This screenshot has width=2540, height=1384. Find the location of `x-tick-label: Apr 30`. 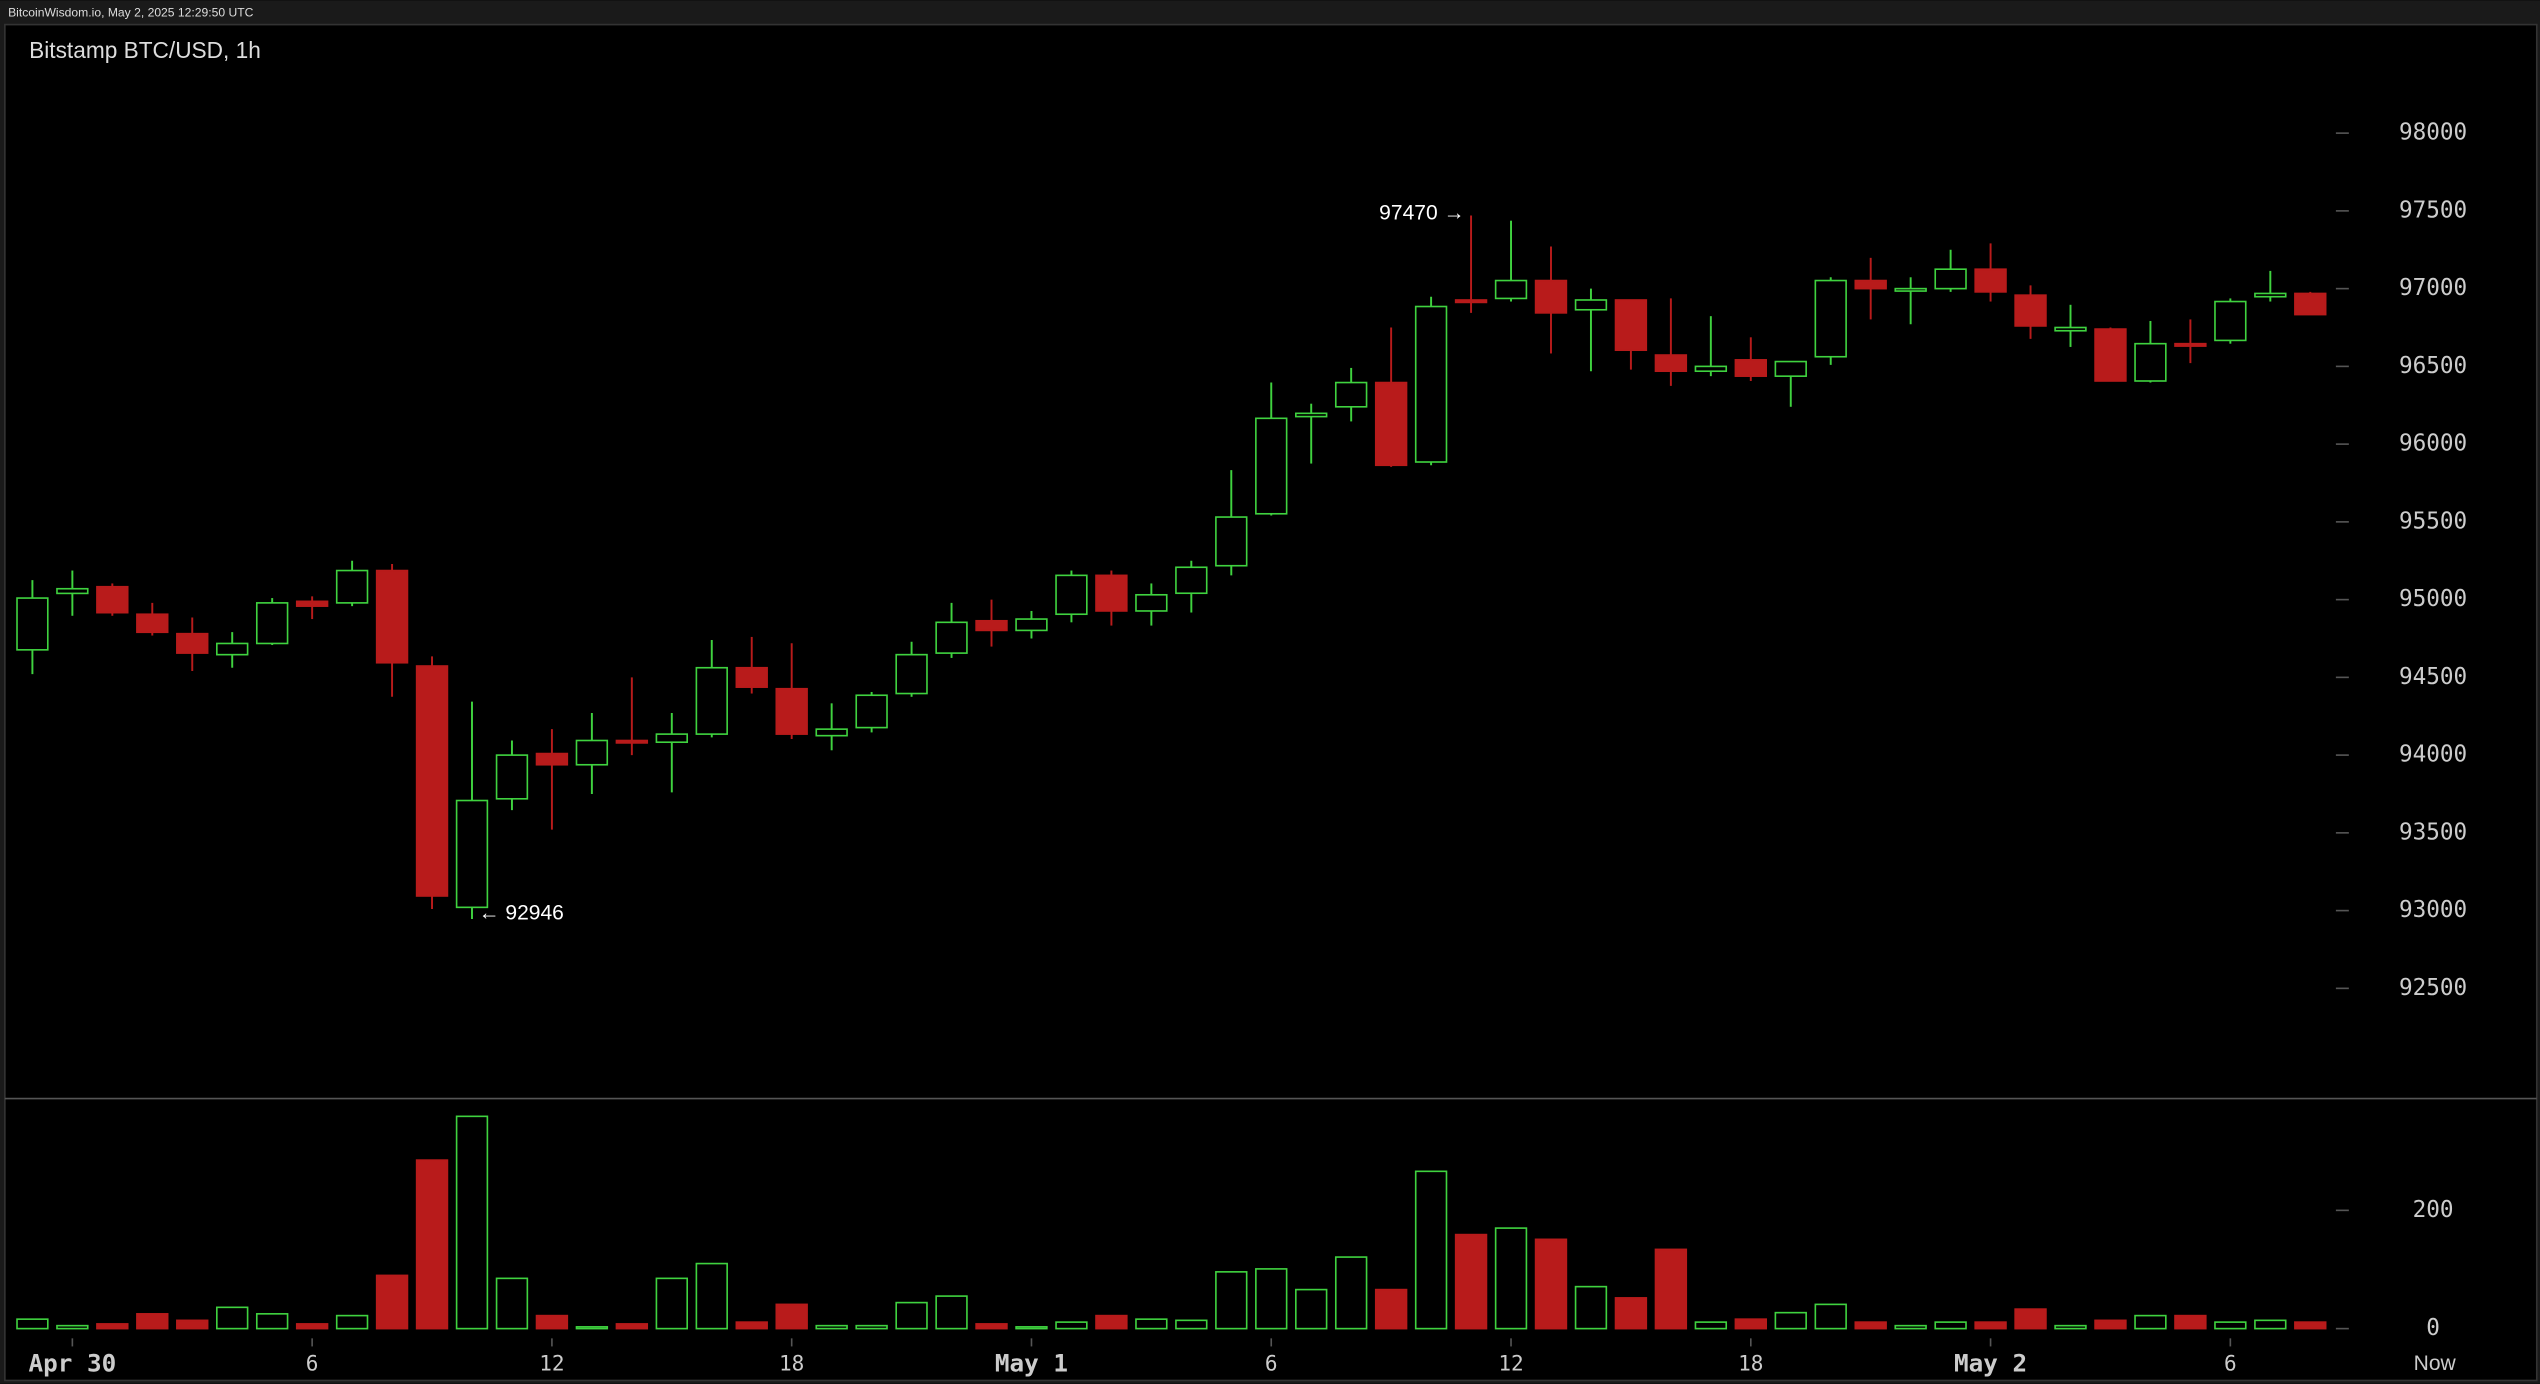

x-tick-label: Apr 30 is located at coordinates (73, 1362).